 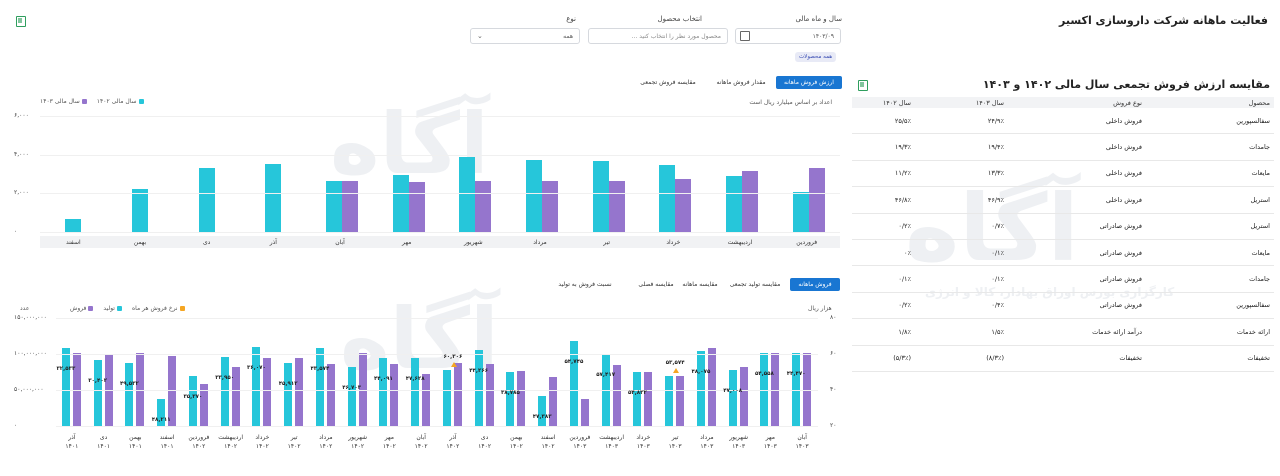 I want to click on x-tick-label: مهر ۱۴۰۳, so click(x=770, y=442).